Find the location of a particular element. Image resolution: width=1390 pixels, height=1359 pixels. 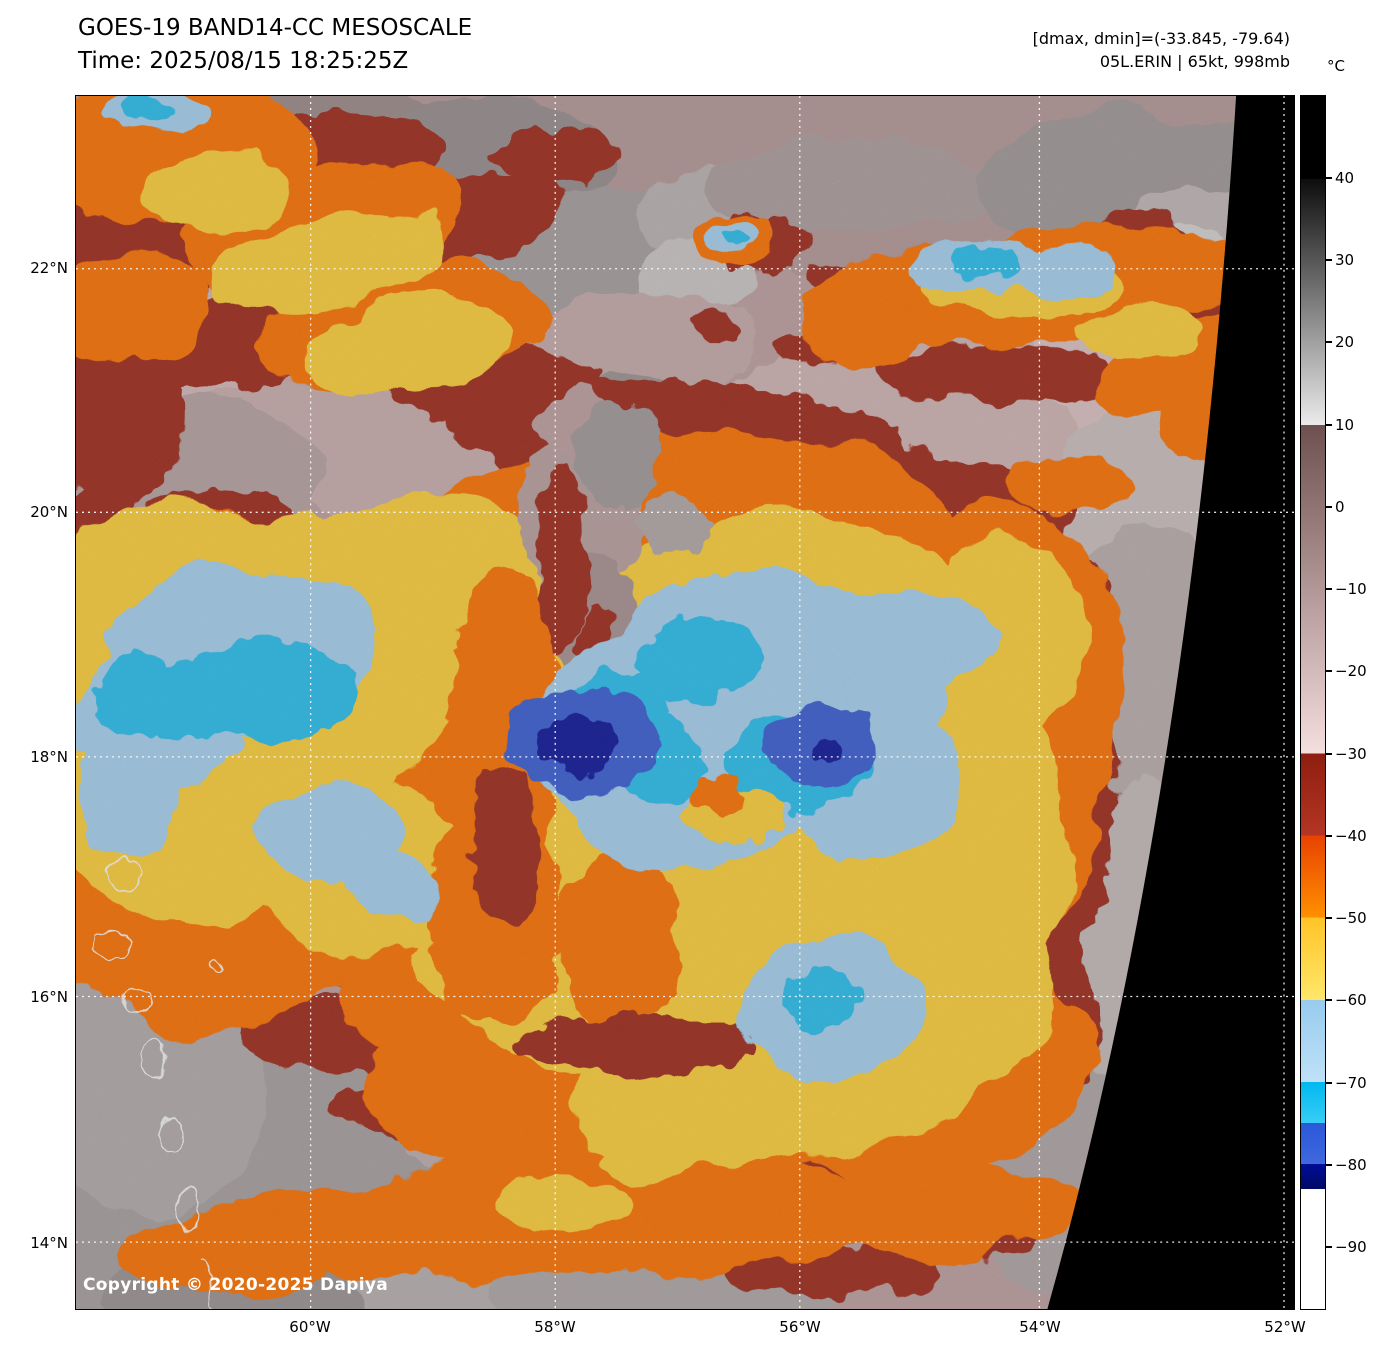

colorbar-tick-label: 40 is located at coordinates (1345, 177).